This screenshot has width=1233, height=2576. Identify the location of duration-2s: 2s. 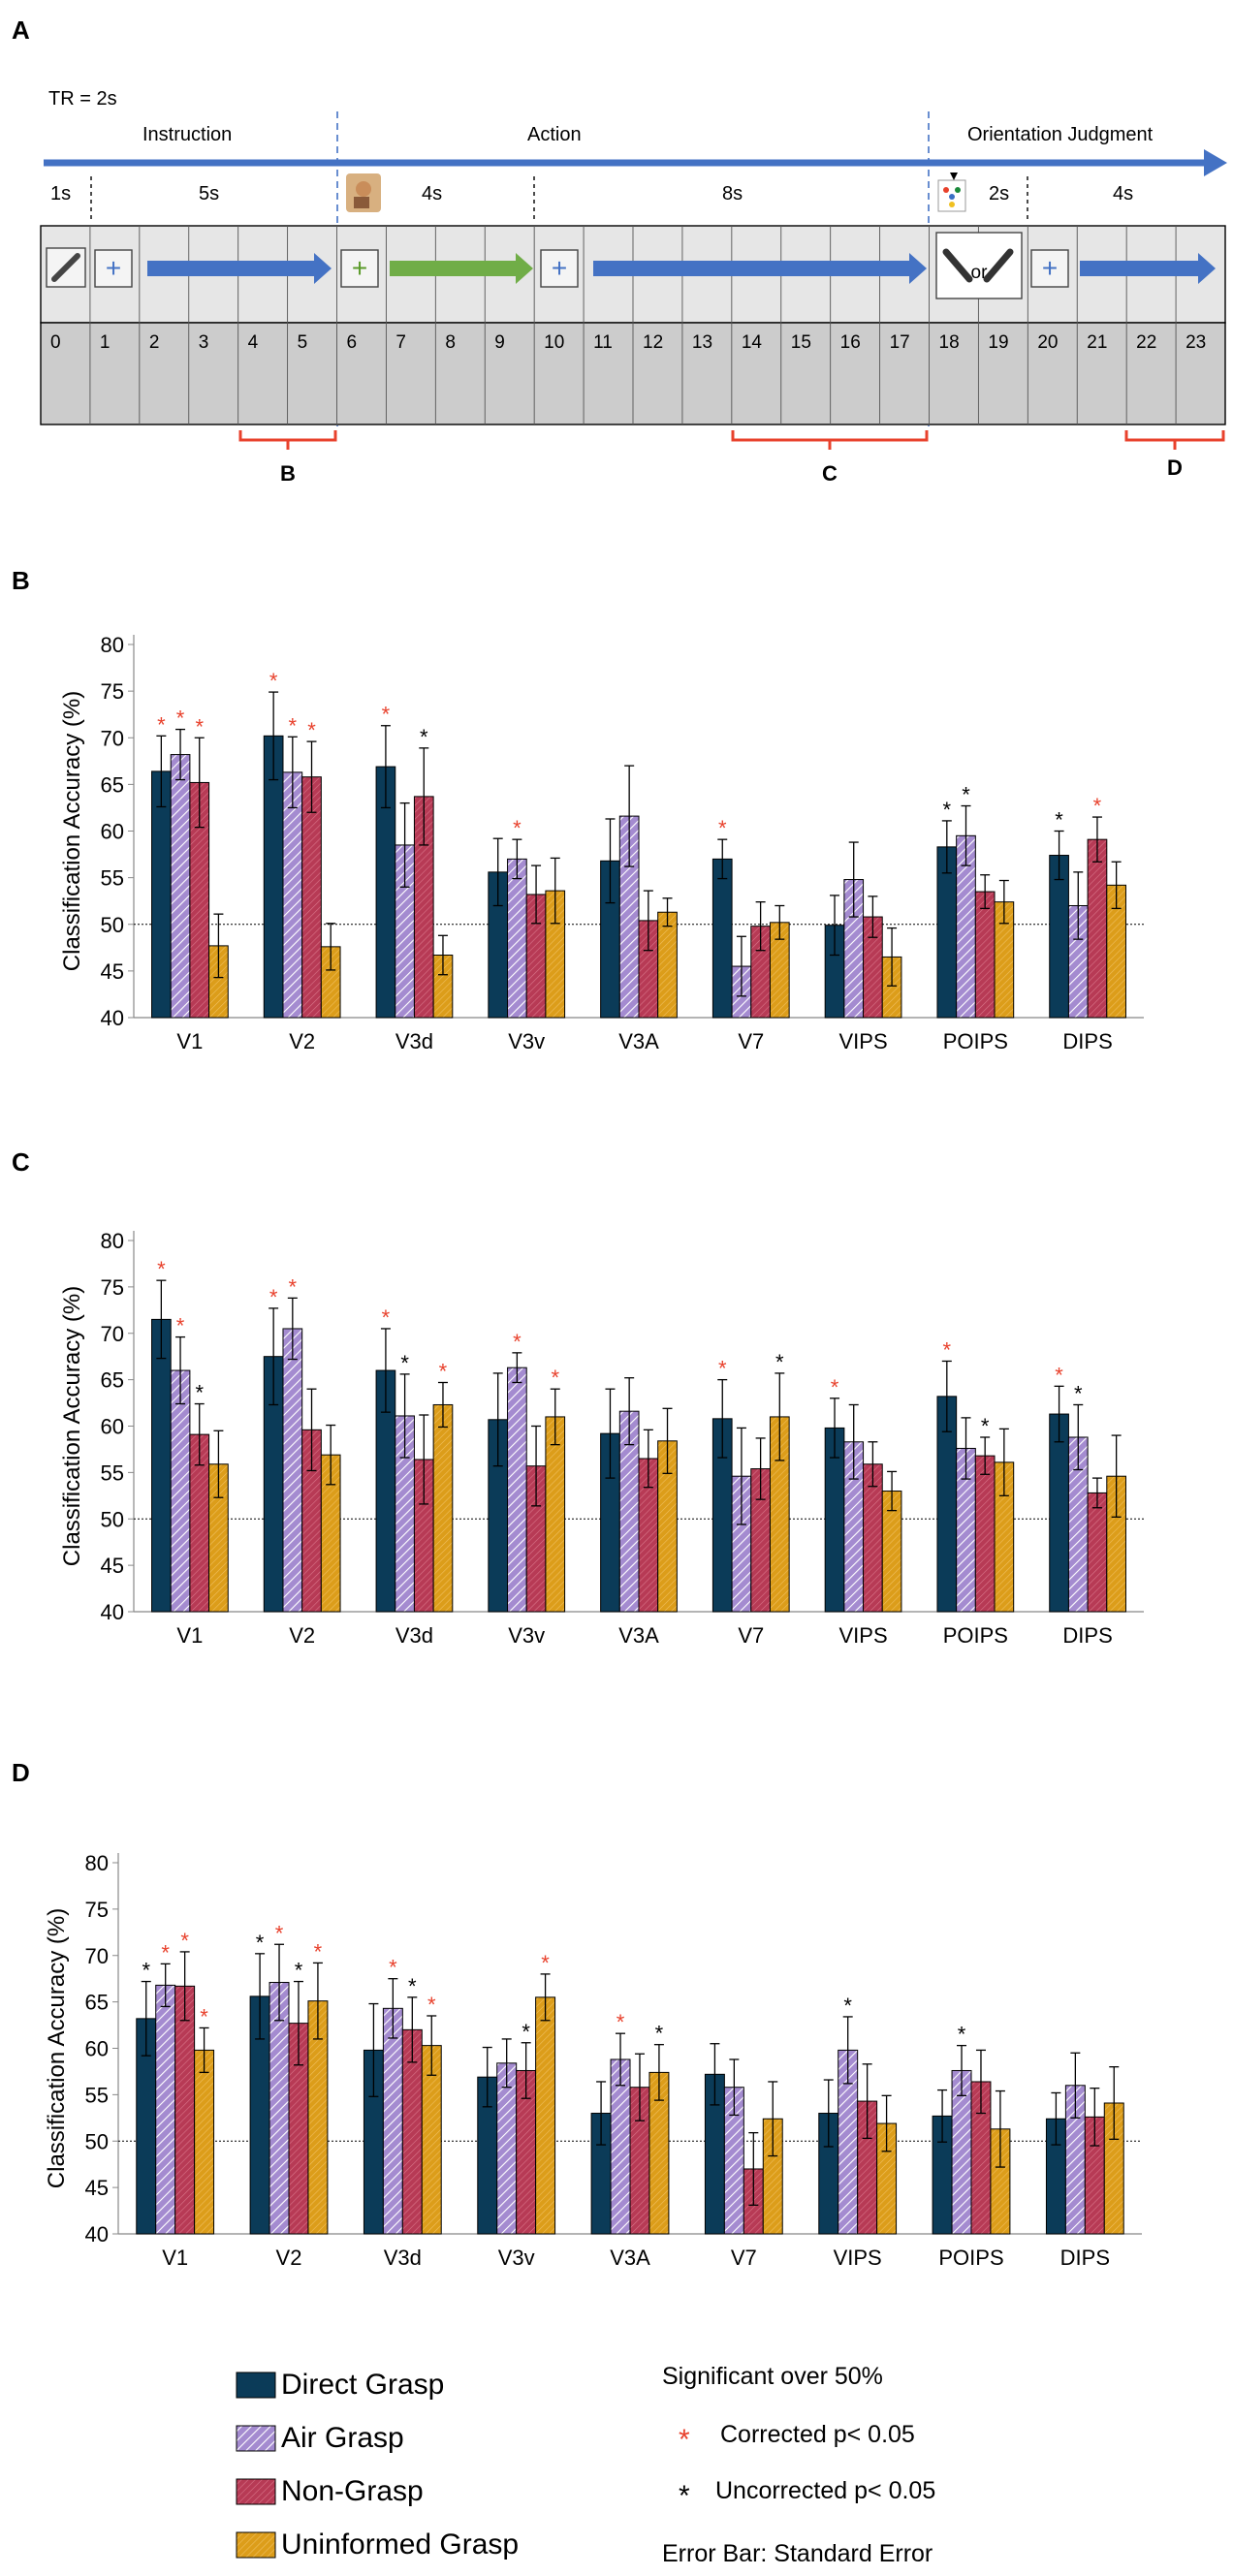
(999, 193).